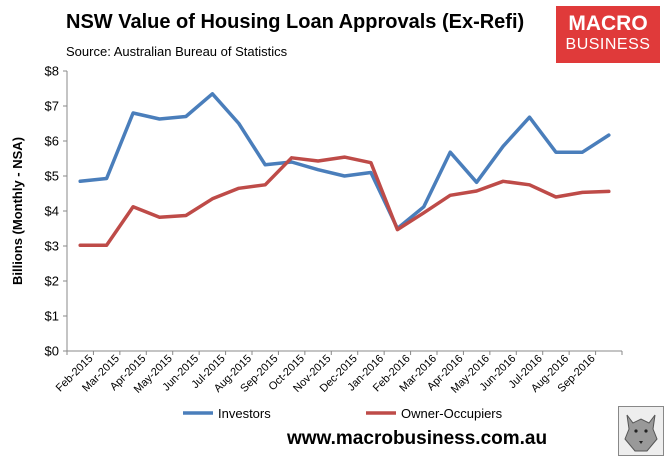  Describe the element at coordinates (52, 316) in the screenshot. I see `y-tick-label: $1` at that location.